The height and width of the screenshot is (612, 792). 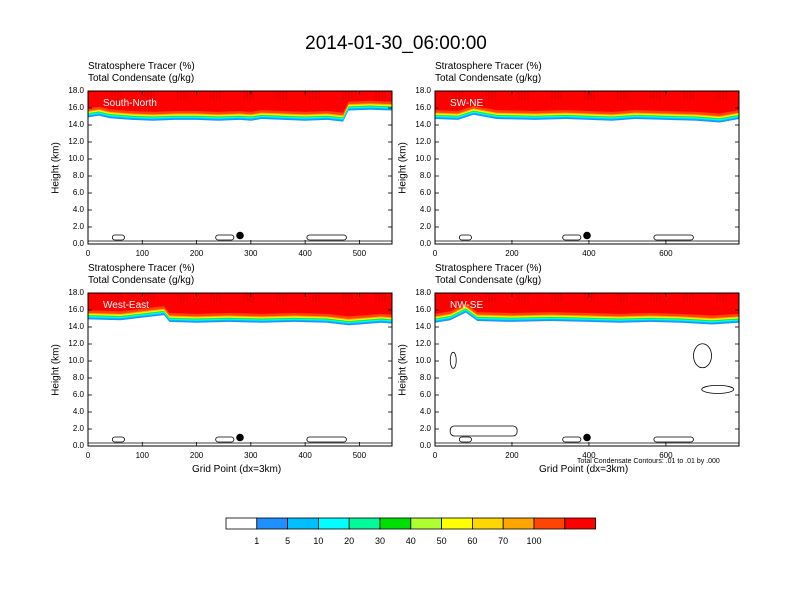 What do you see at coordinates (142, 253) in the screenshot?
I see `x-tick-label: 100` at bounding box center [142, 253].